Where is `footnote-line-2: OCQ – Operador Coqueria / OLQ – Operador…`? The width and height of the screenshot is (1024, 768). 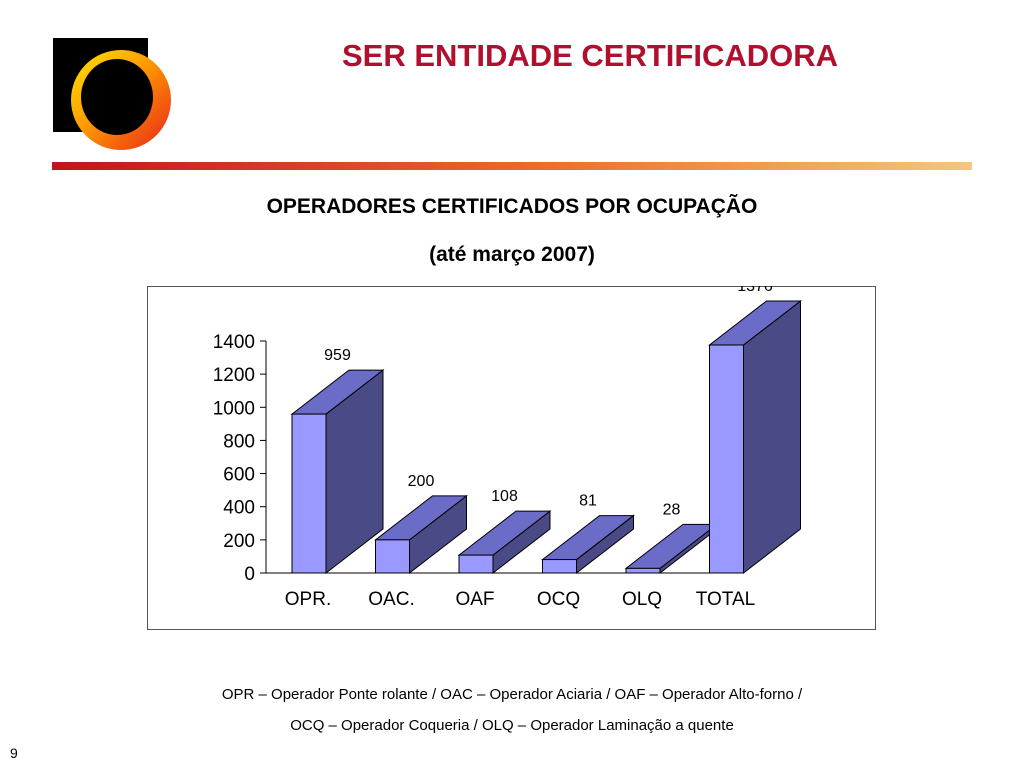
footnote-line-2: OCQ – Operador Coqueria / OLQ – Operador… is located at coordinates (512, 725).